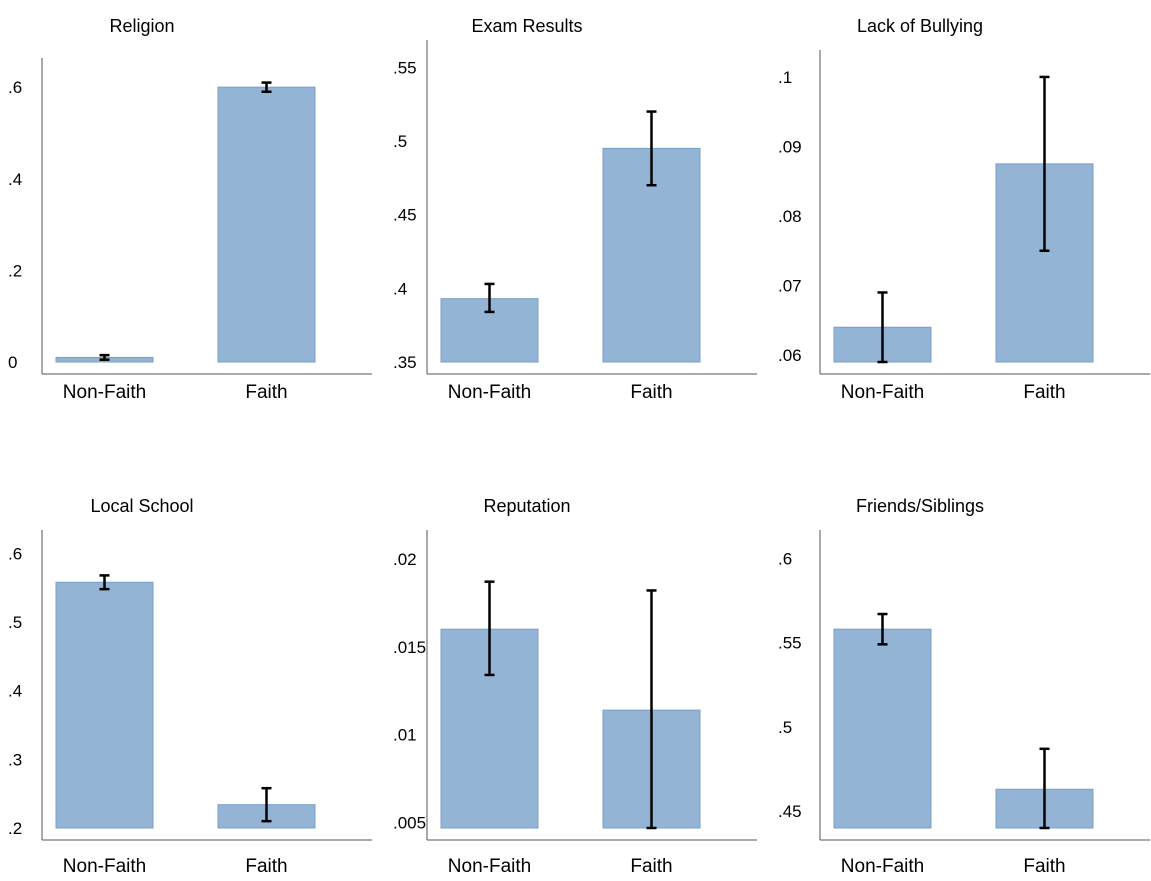  I want to click on chart-title: Religion, so click(141, 26).